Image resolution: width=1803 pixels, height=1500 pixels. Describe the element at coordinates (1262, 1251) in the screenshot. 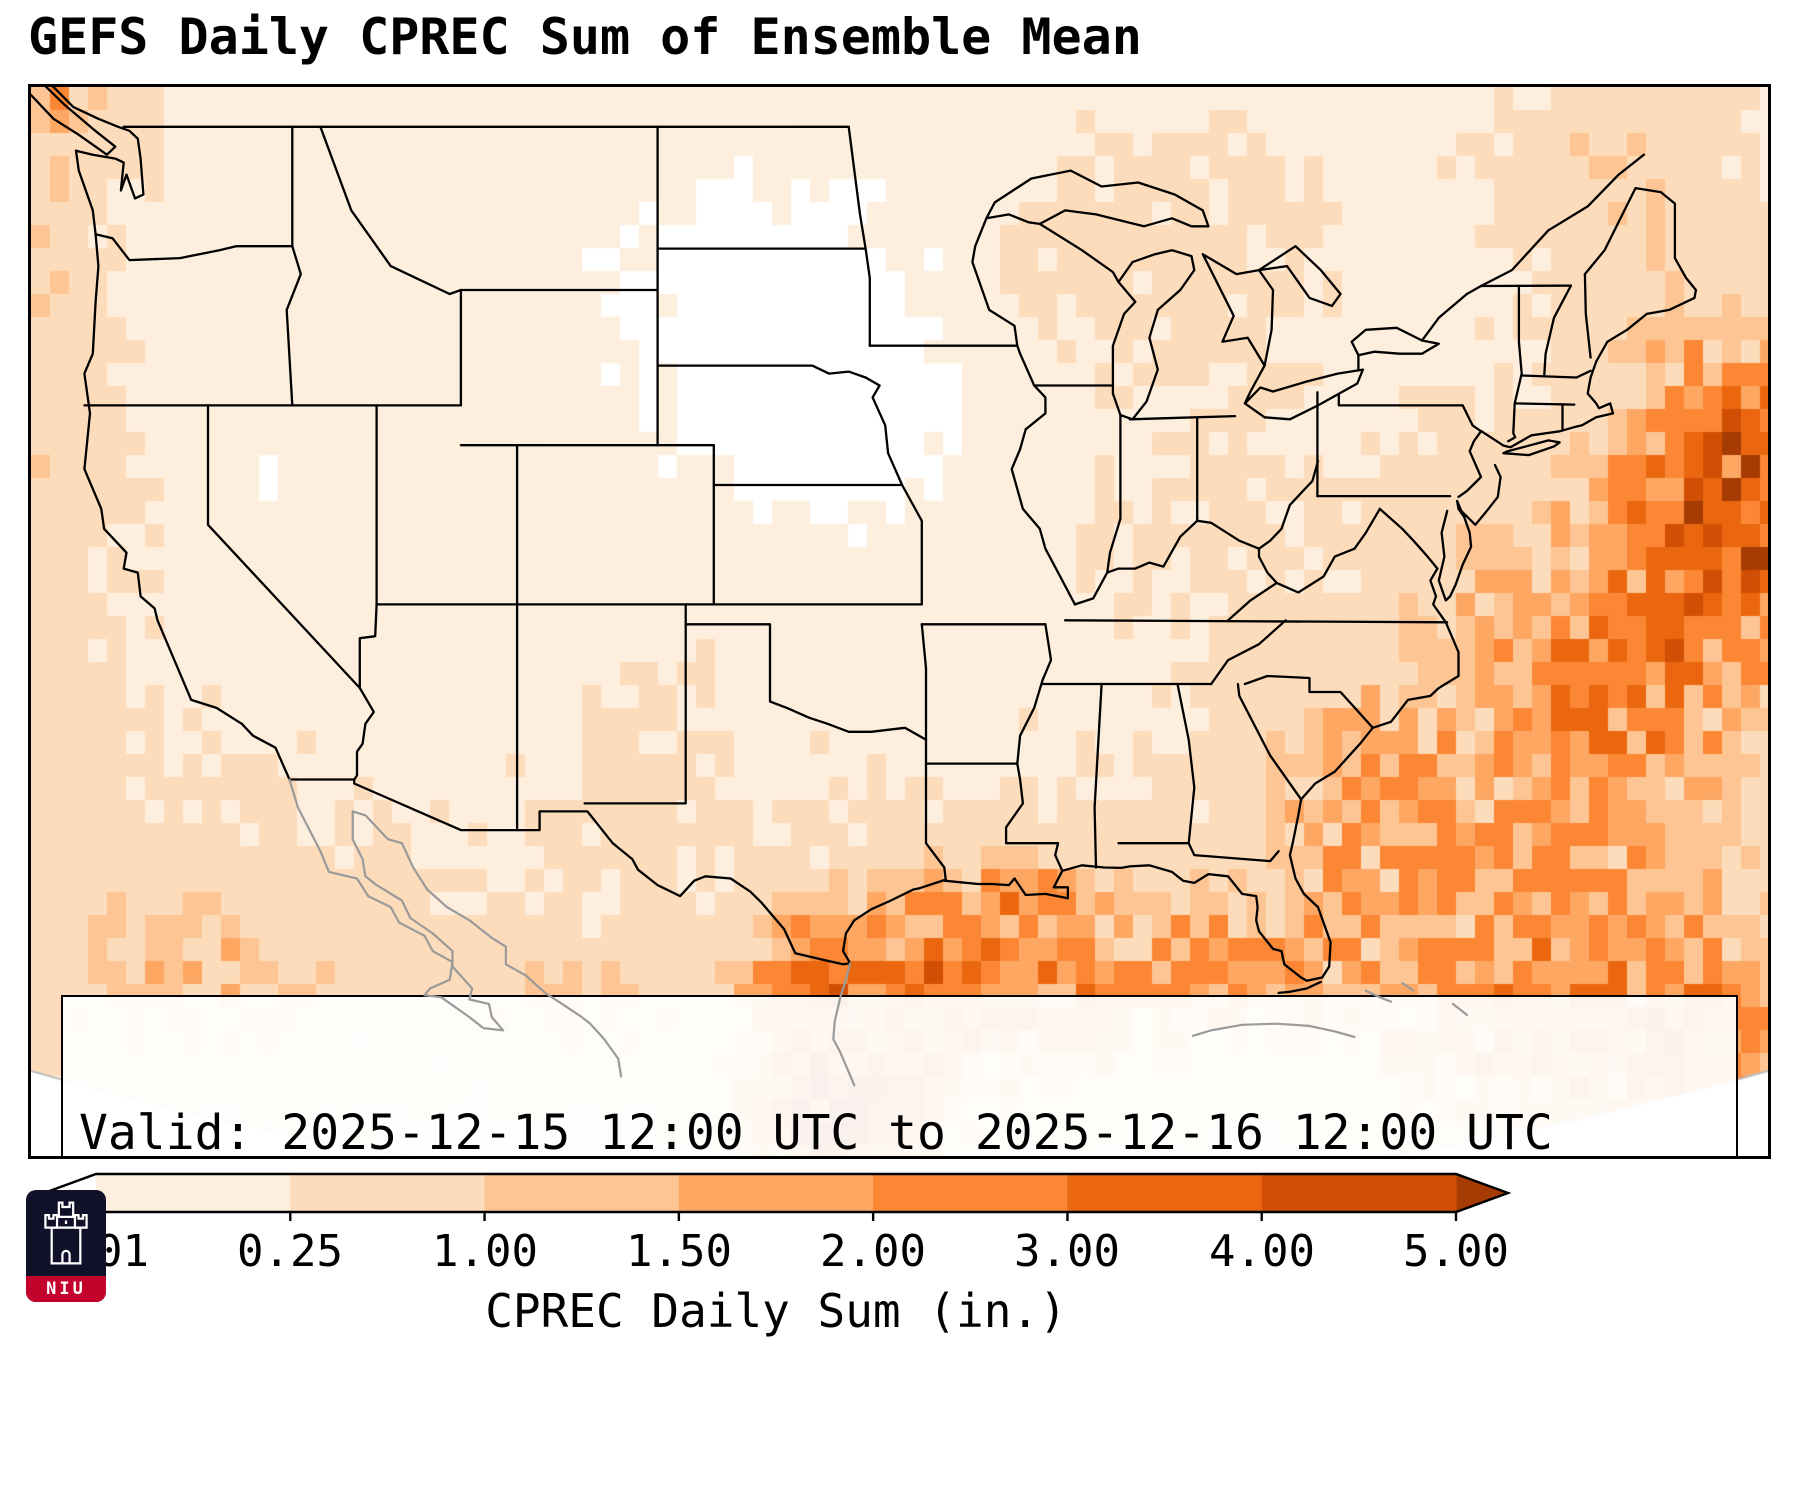

I see `colorbar-tick-6: 4.00` at that location.